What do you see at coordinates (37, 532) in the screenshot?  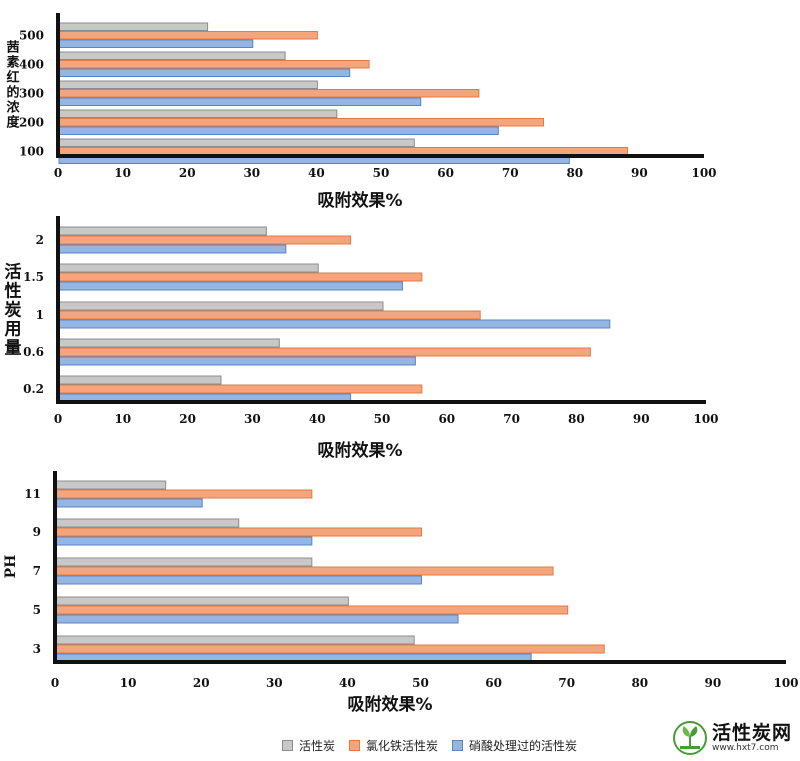 I see `category-tick-label: 9` at bounding box center [37, 532].